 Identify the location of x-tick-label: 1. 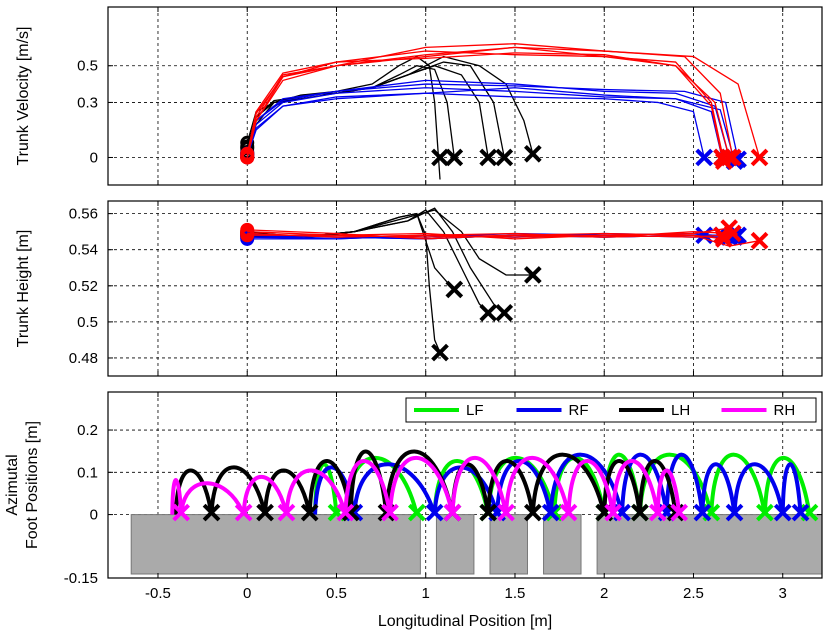
(426, 593).